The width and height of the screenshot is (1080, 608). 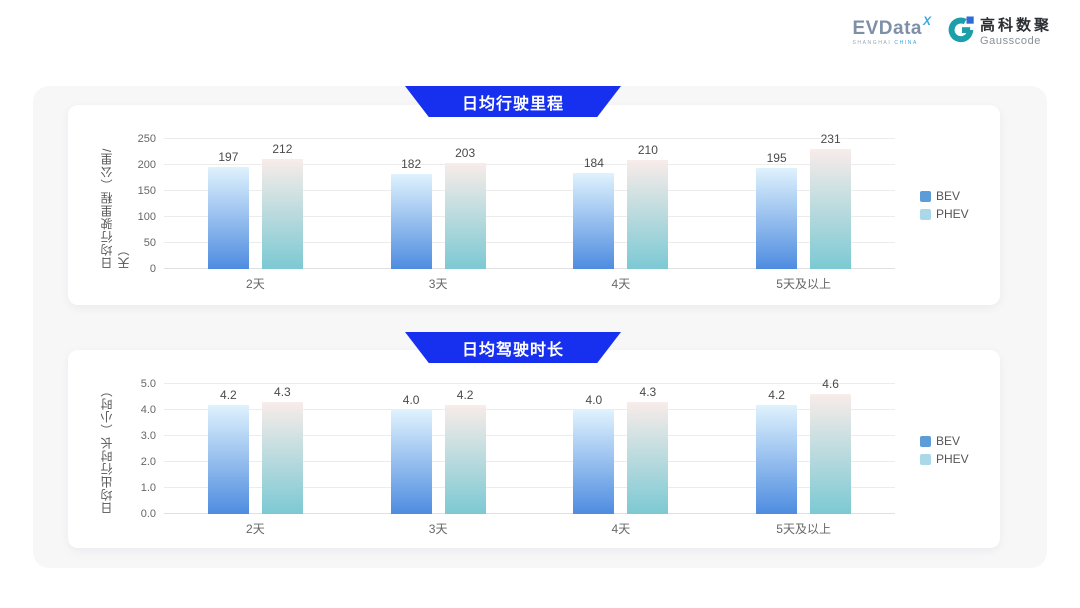 I want to click on gausscode-en-name: Gausscode, so click(x=1010, y=40).